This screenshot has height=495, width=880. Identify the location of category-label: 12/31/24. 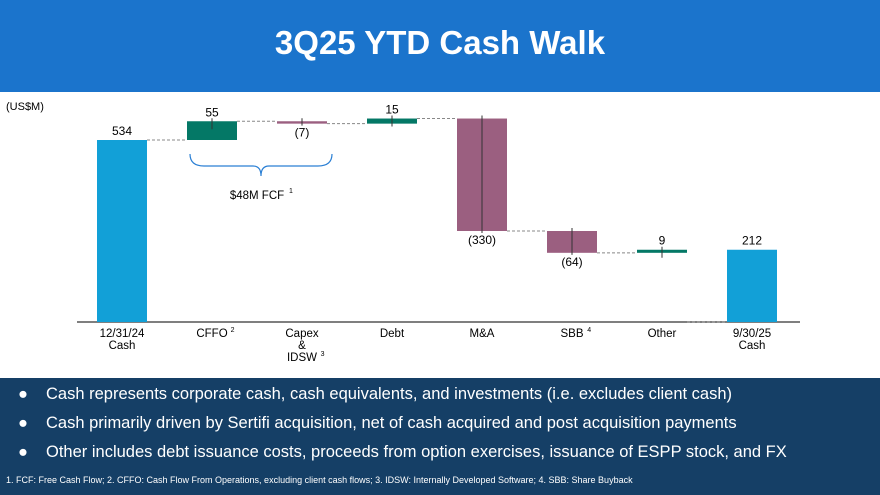
(122, 334).